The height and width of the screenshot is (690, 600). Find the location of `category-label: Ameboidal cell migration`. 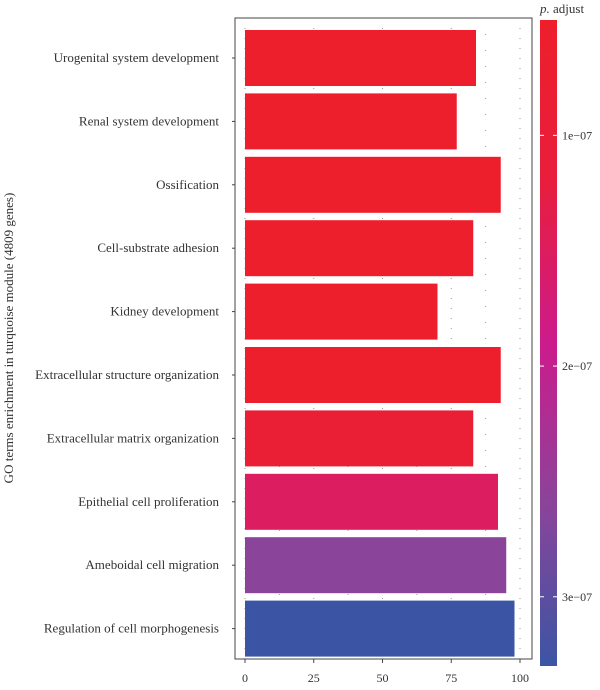

category-label: Ameboidal cell migration is located at coordinates (152, 564).